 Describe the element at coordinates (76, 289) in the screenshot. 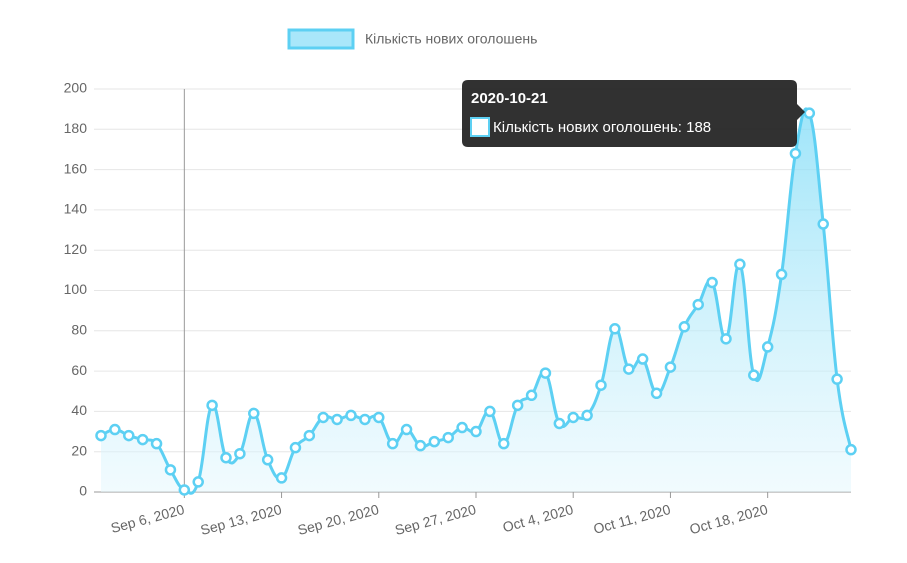

I see `y-tick-label: 100` at that location.